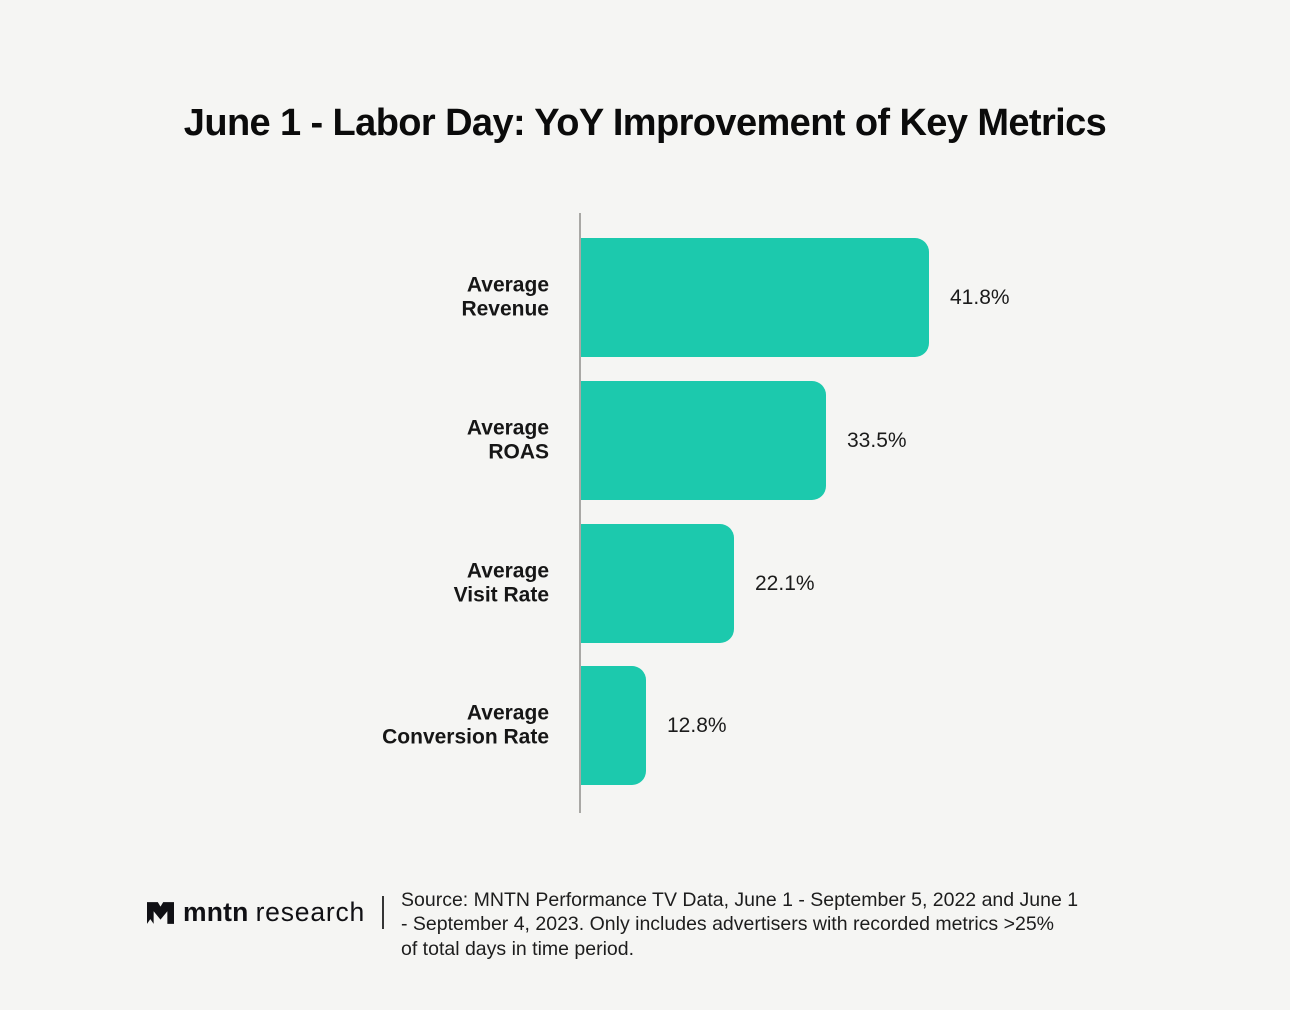  I want to click on bar-value-label: 33.5%, so click(877, 440).